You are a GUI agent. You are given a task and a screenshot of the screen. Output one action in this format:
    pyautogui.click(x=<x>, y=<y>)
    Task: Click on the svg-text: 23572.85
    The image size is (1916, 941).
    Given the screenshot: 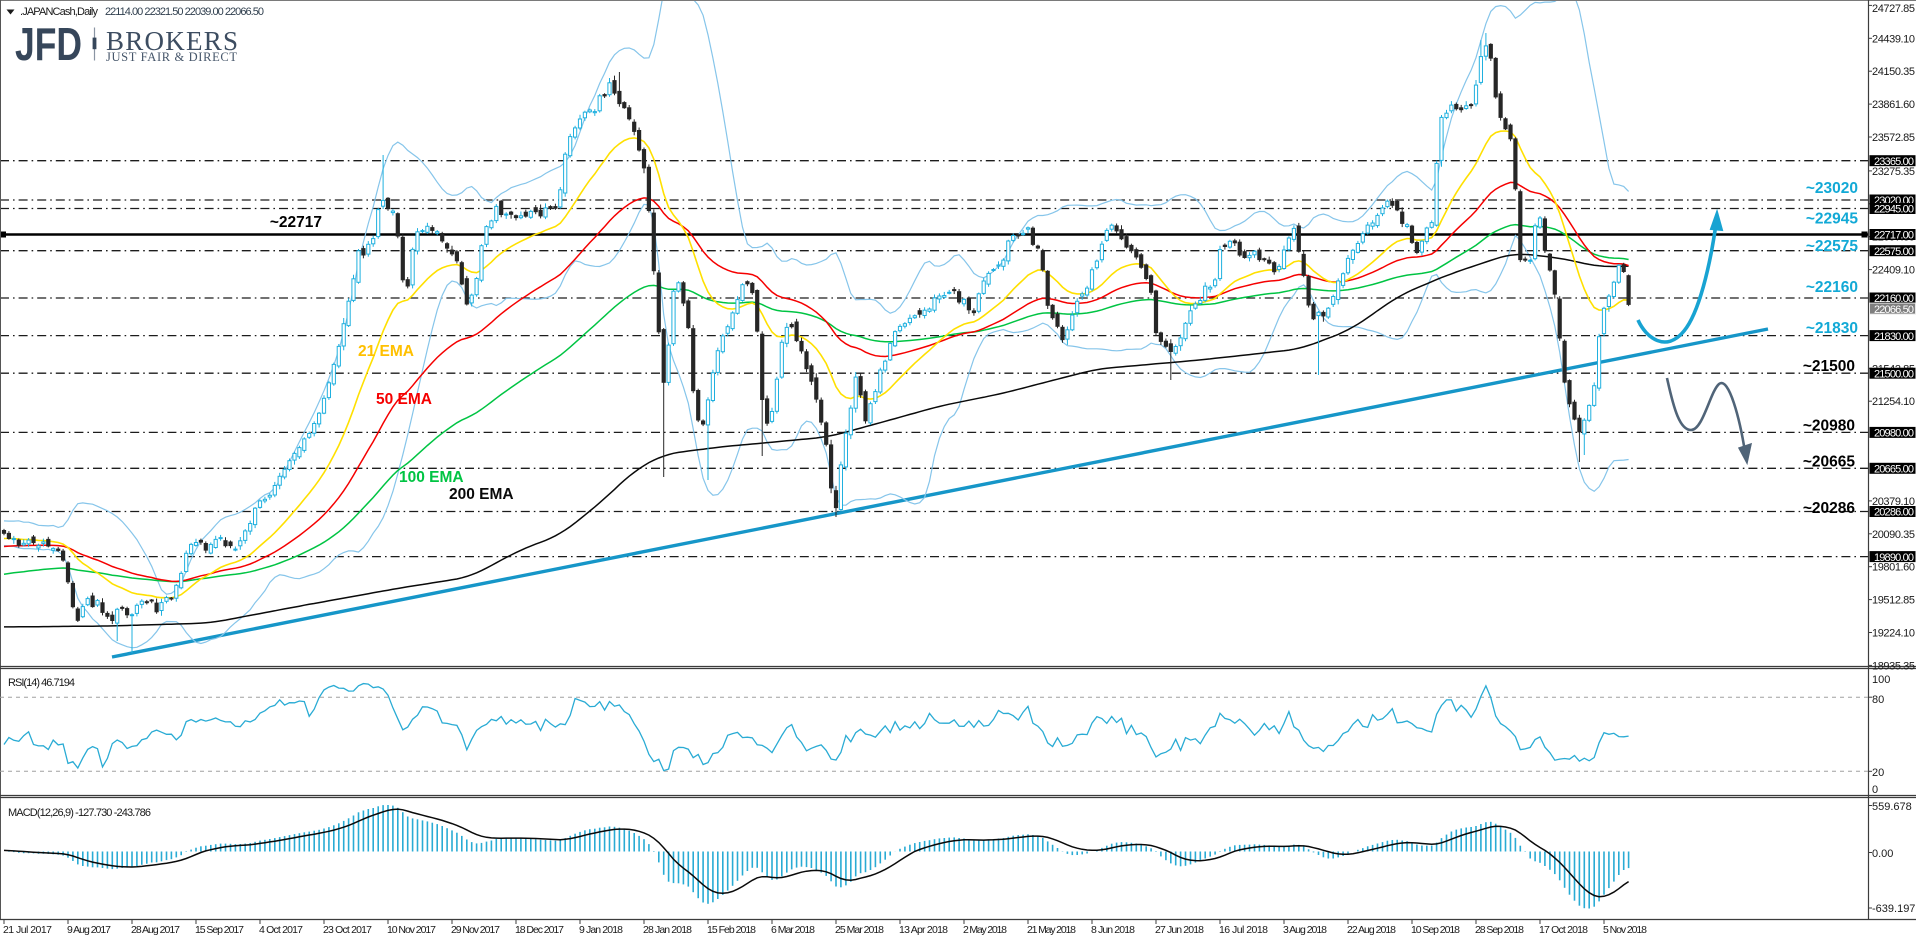 What is the action you would take?
    pyautogui.click(x=1893, y=138)
    